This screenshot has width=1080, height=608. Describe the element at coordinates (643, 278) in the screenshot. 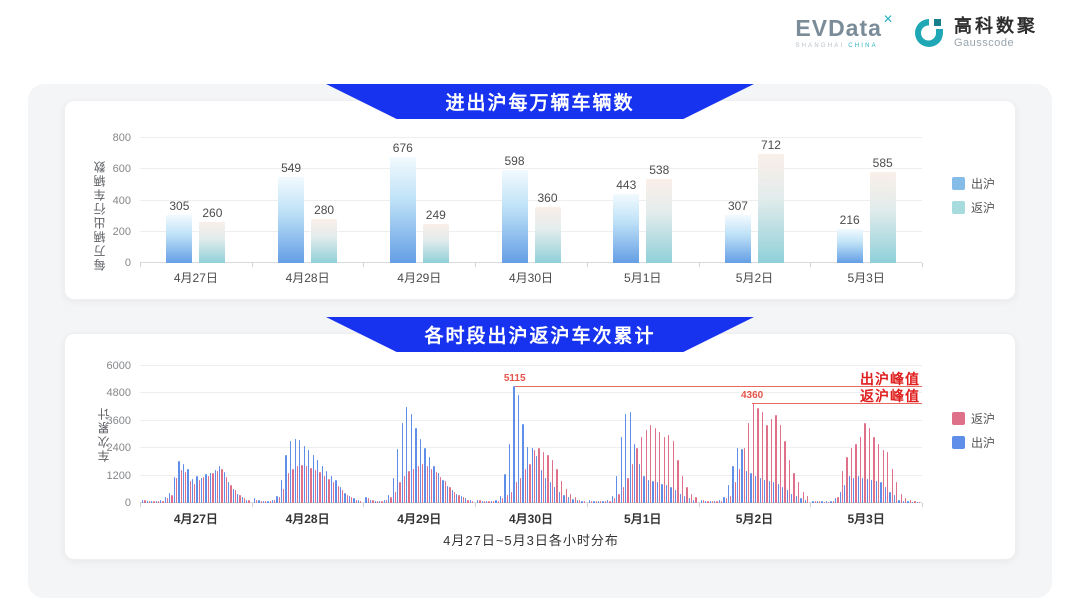

I see `x-label-5月1日: 5月1日` at that location.